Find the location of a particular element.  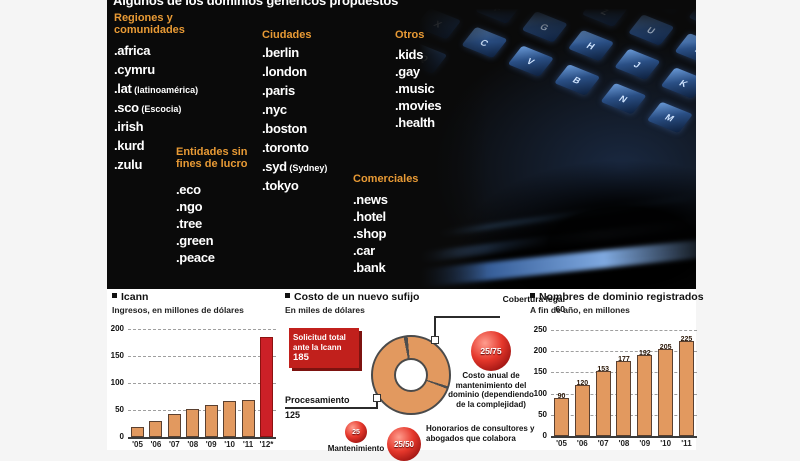

cost-sphere: 25/75 is located at coordinates (491, 351).